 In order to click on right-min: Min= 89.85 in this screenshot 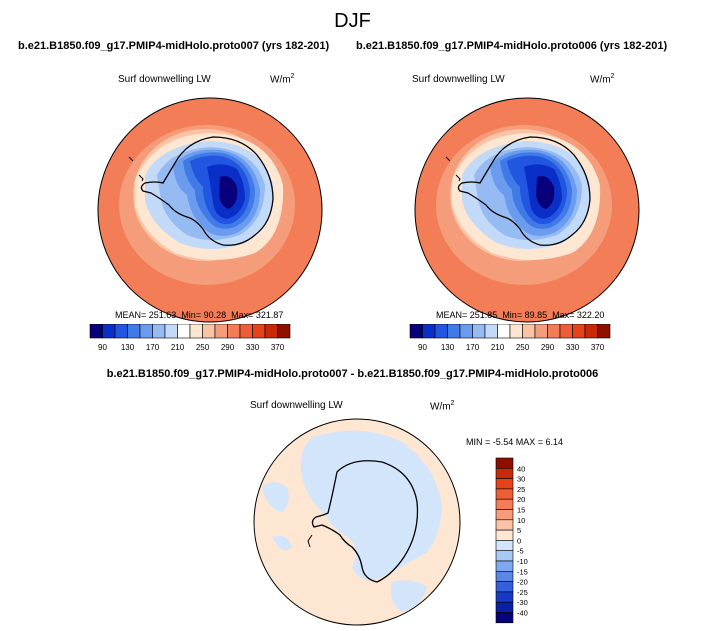, I will do `click(525, 315)`.